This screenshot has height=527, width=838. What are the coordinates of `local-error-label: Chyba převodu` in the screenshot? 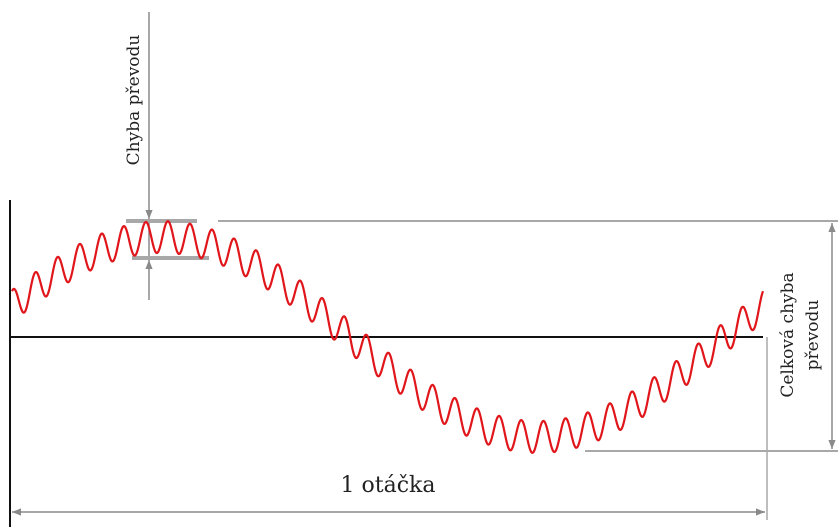 It's located at (134, 100).